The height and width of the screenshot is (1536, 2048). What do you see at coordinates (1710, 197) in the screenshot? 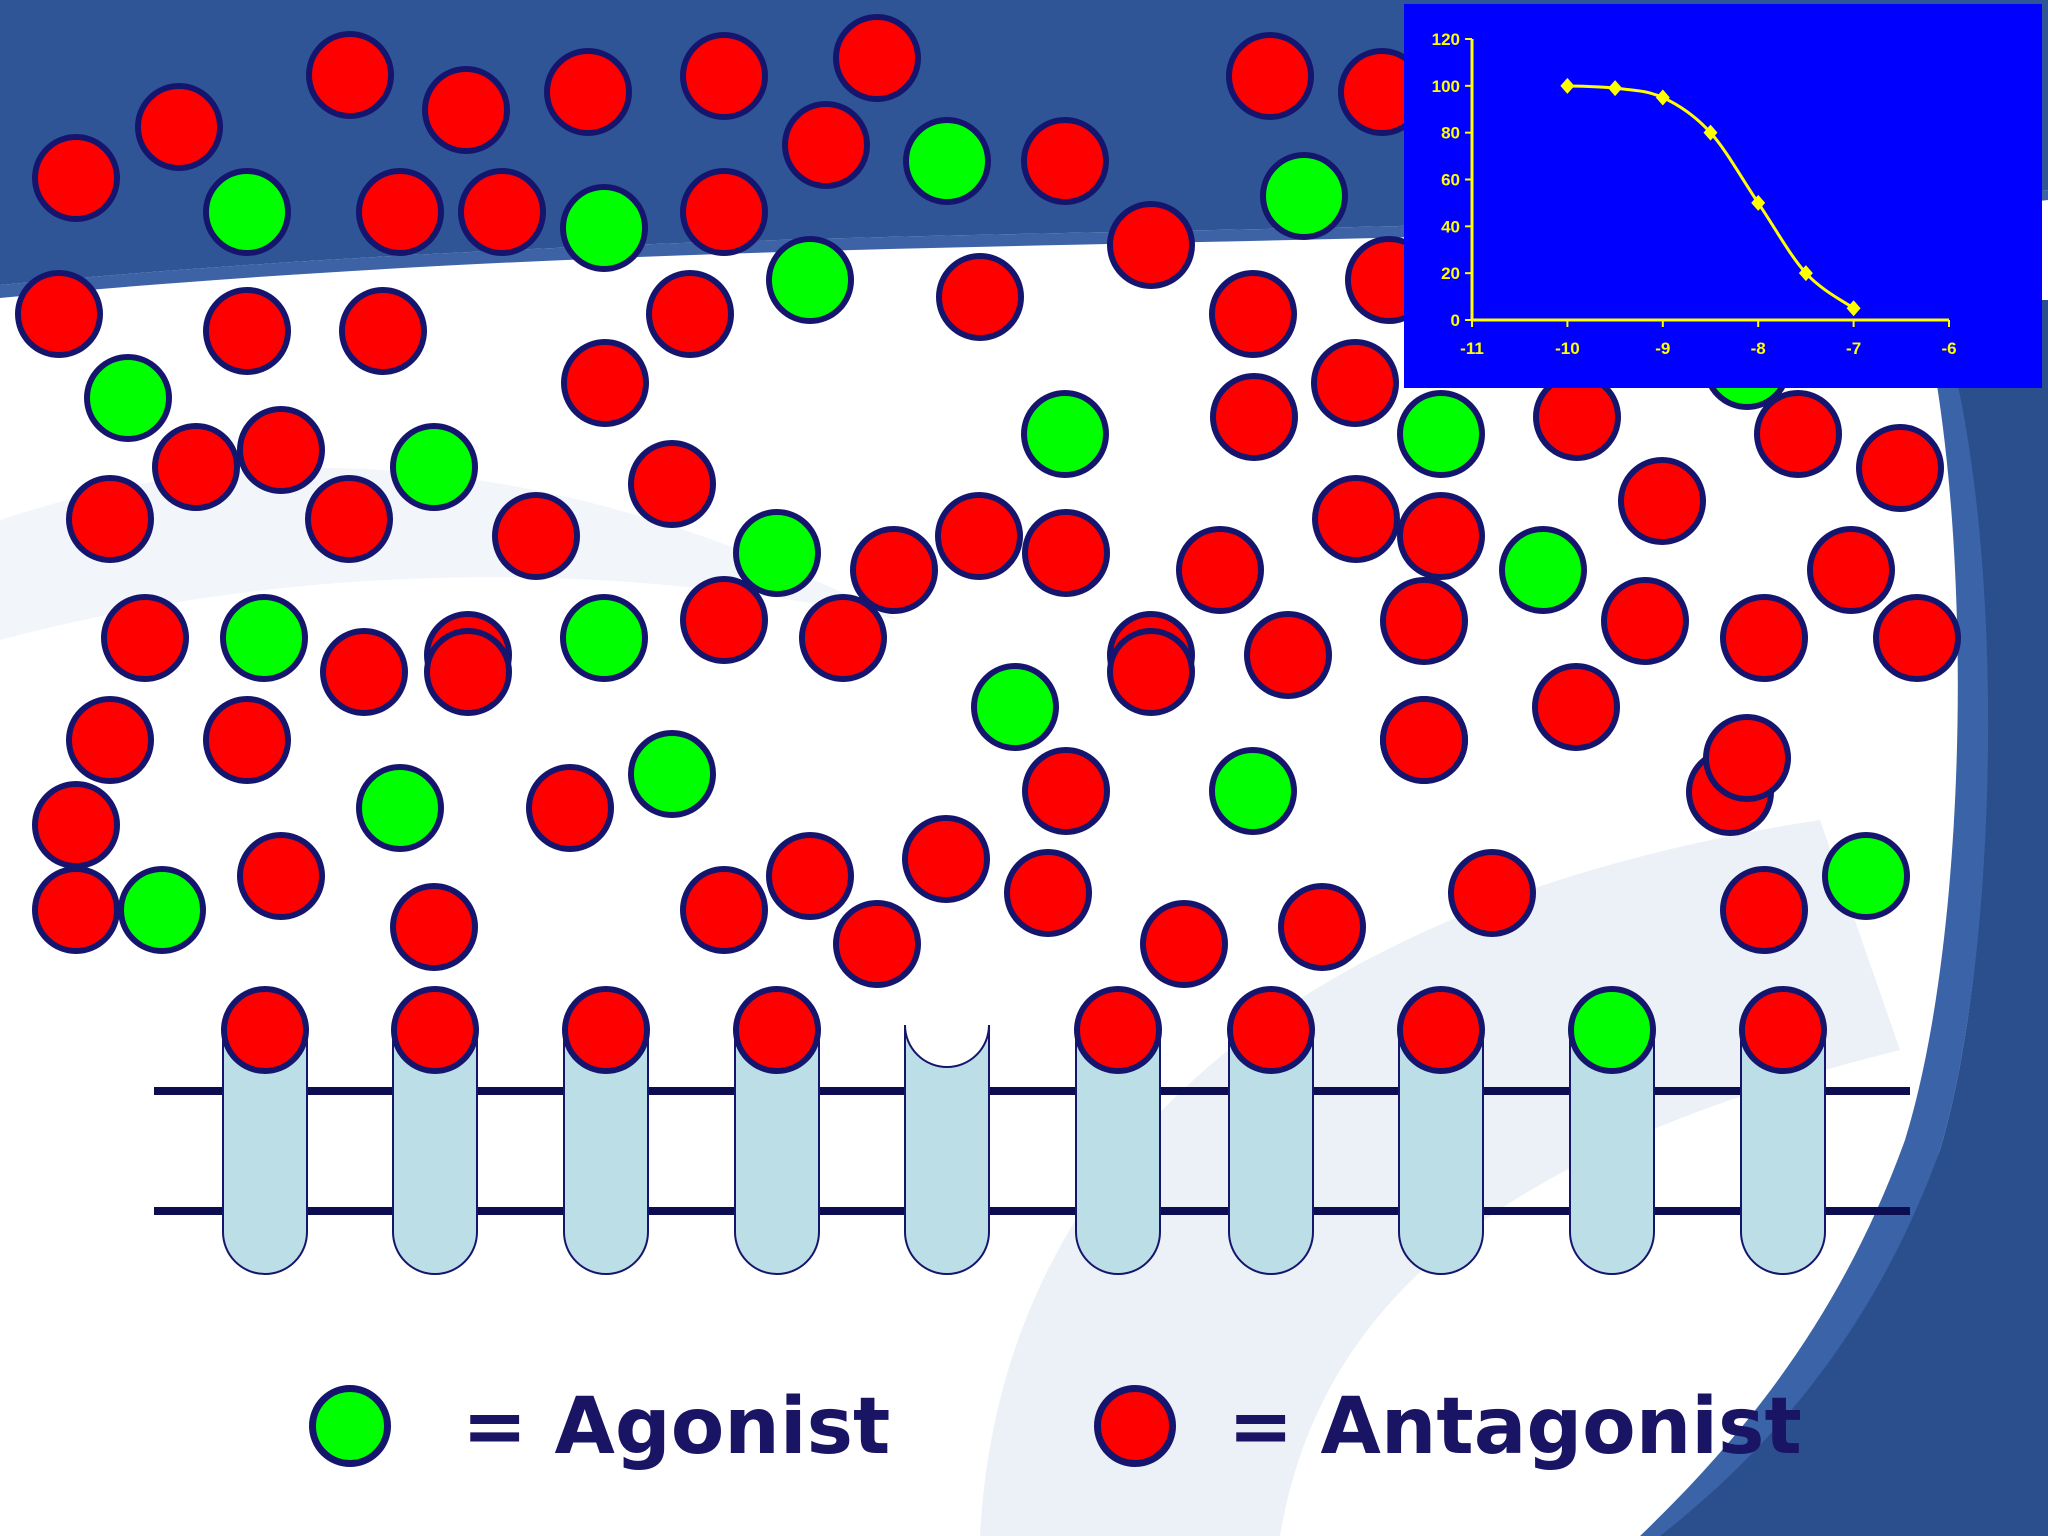
I see `chart-markers` at bounding box center [1710, 197].